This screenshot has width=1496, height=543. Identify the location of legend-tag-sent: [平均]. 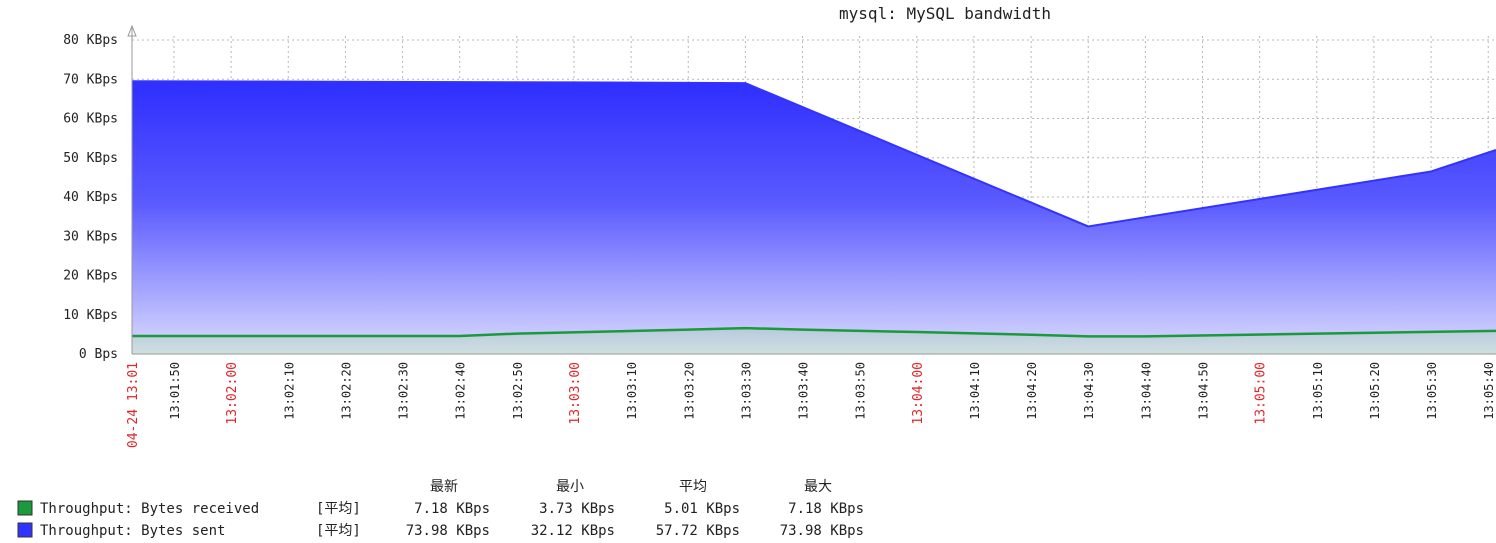
(338, 531).